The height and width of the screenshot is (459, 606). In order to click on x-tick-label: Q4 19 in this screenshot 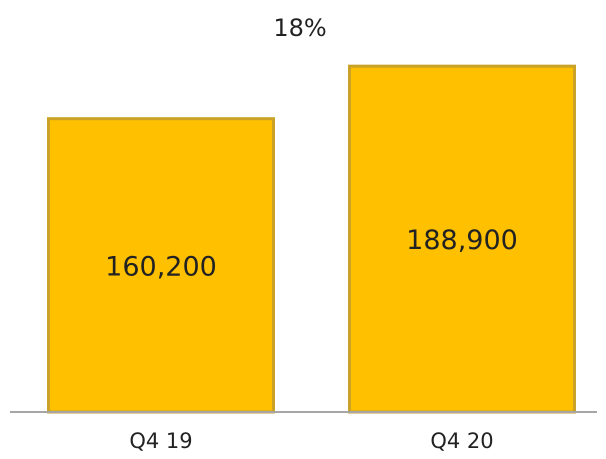, I will do `click(160, 441)`.